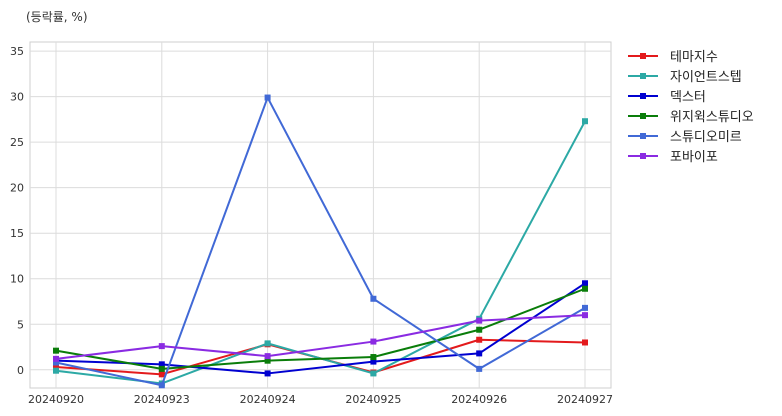 The height and width of the screenshot is (416, 782). What do you see at coordinates (17, 51) in the screenshot?
I see `y-tick-label: 35` at bounding box center [17, 51].